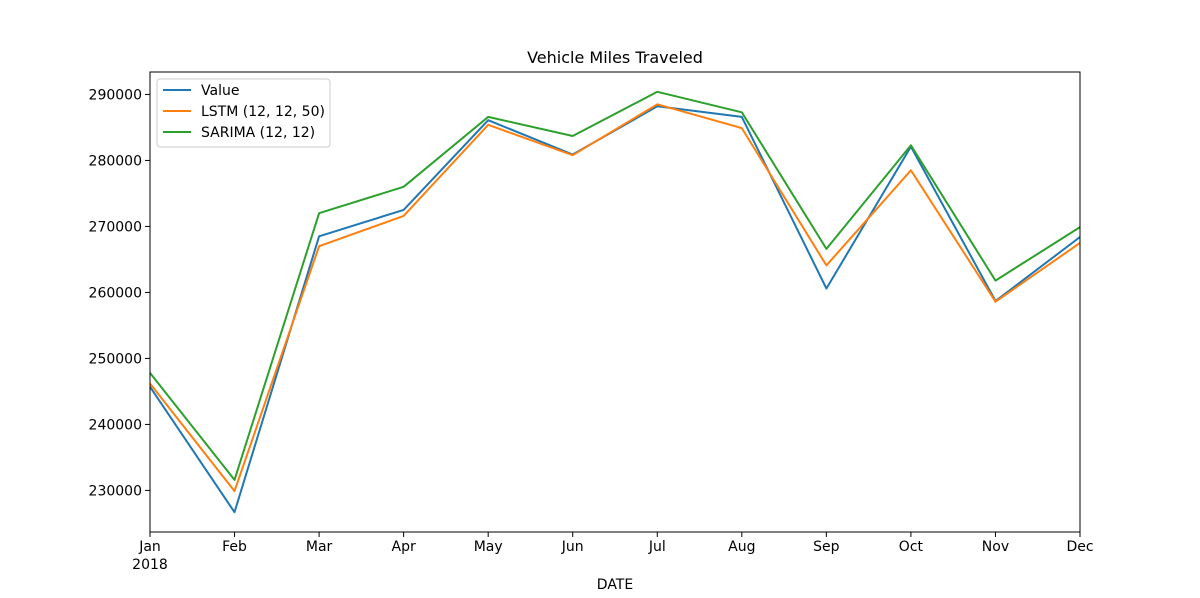  Describe the element at coordinates (150, 565) in the screenshot. I see `x-year-label: 2018` at that location.